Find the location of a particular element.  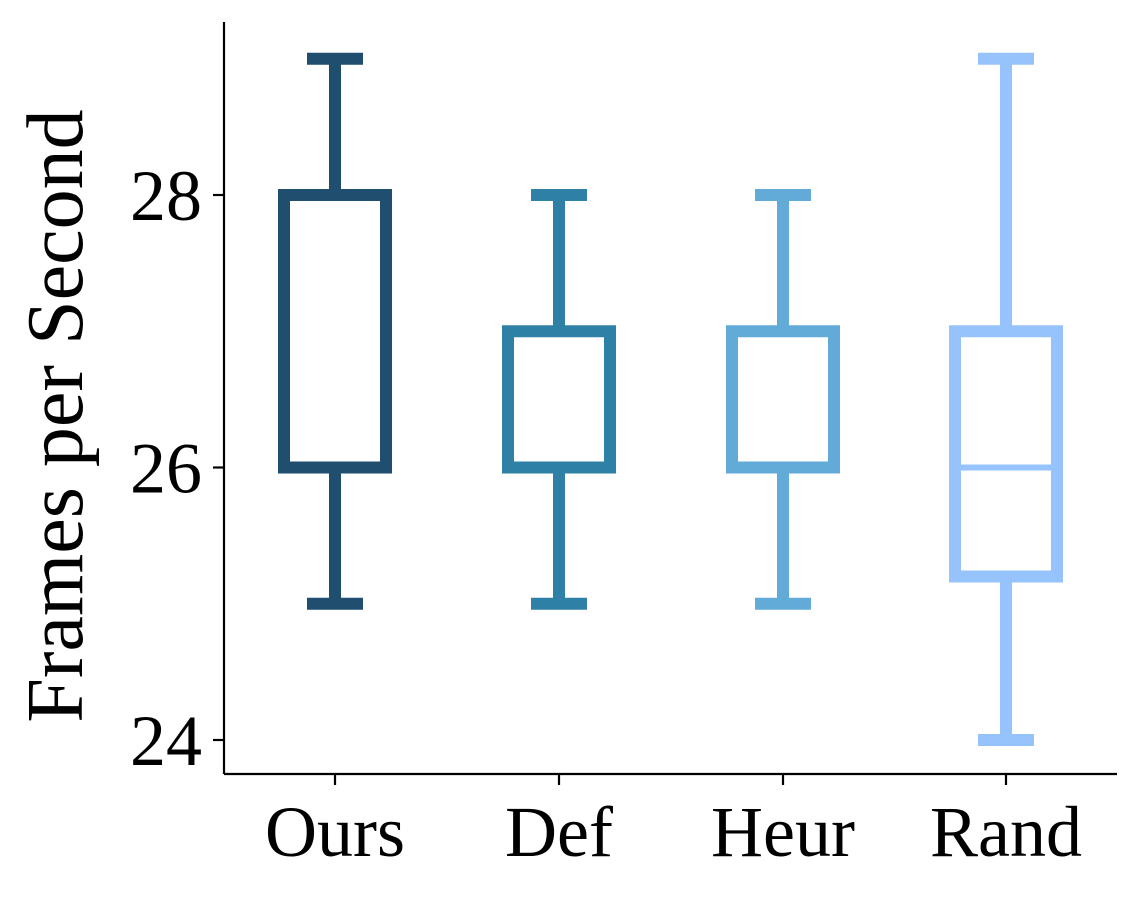

x-tick-label-heur: Heur is located at coordinates (783, 832).